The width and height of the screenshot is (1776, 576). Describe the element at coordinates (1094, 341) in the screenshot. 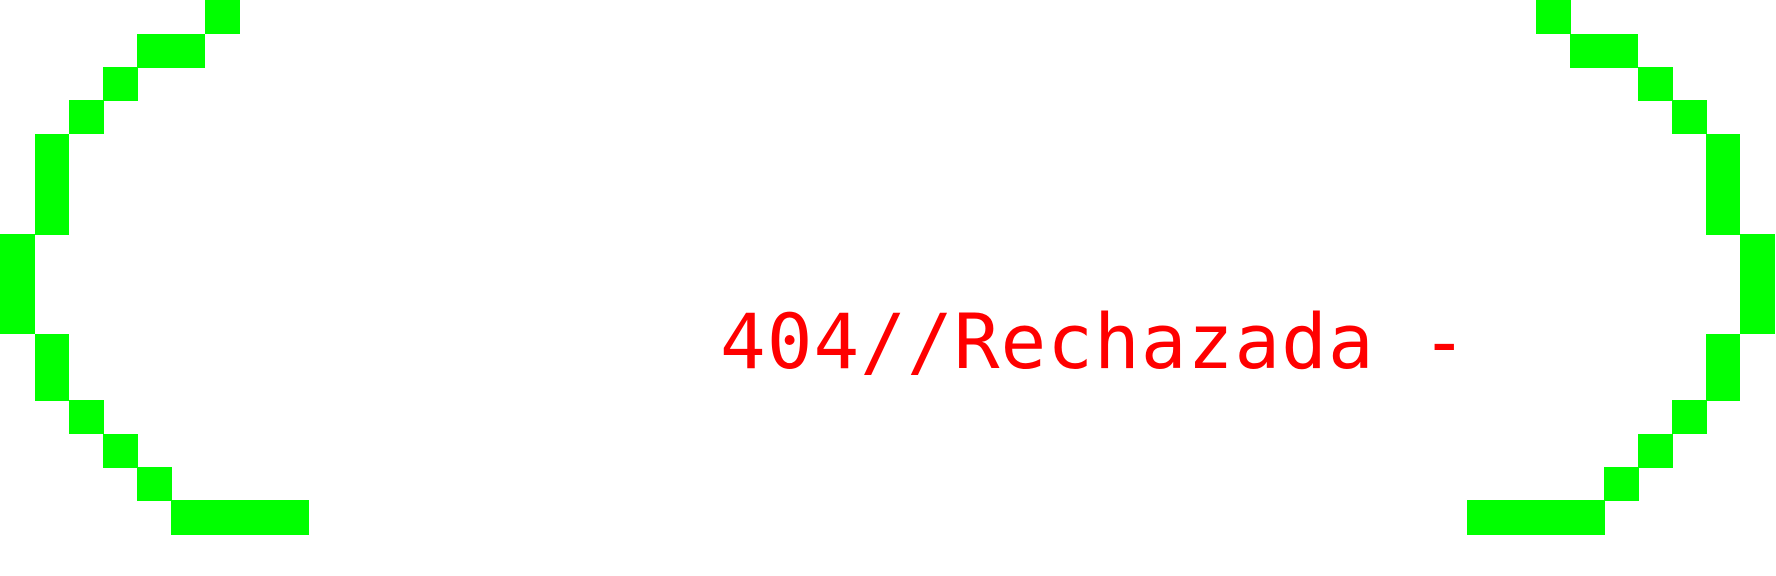

I see `status-message: 404//Rechazada -` at that location.